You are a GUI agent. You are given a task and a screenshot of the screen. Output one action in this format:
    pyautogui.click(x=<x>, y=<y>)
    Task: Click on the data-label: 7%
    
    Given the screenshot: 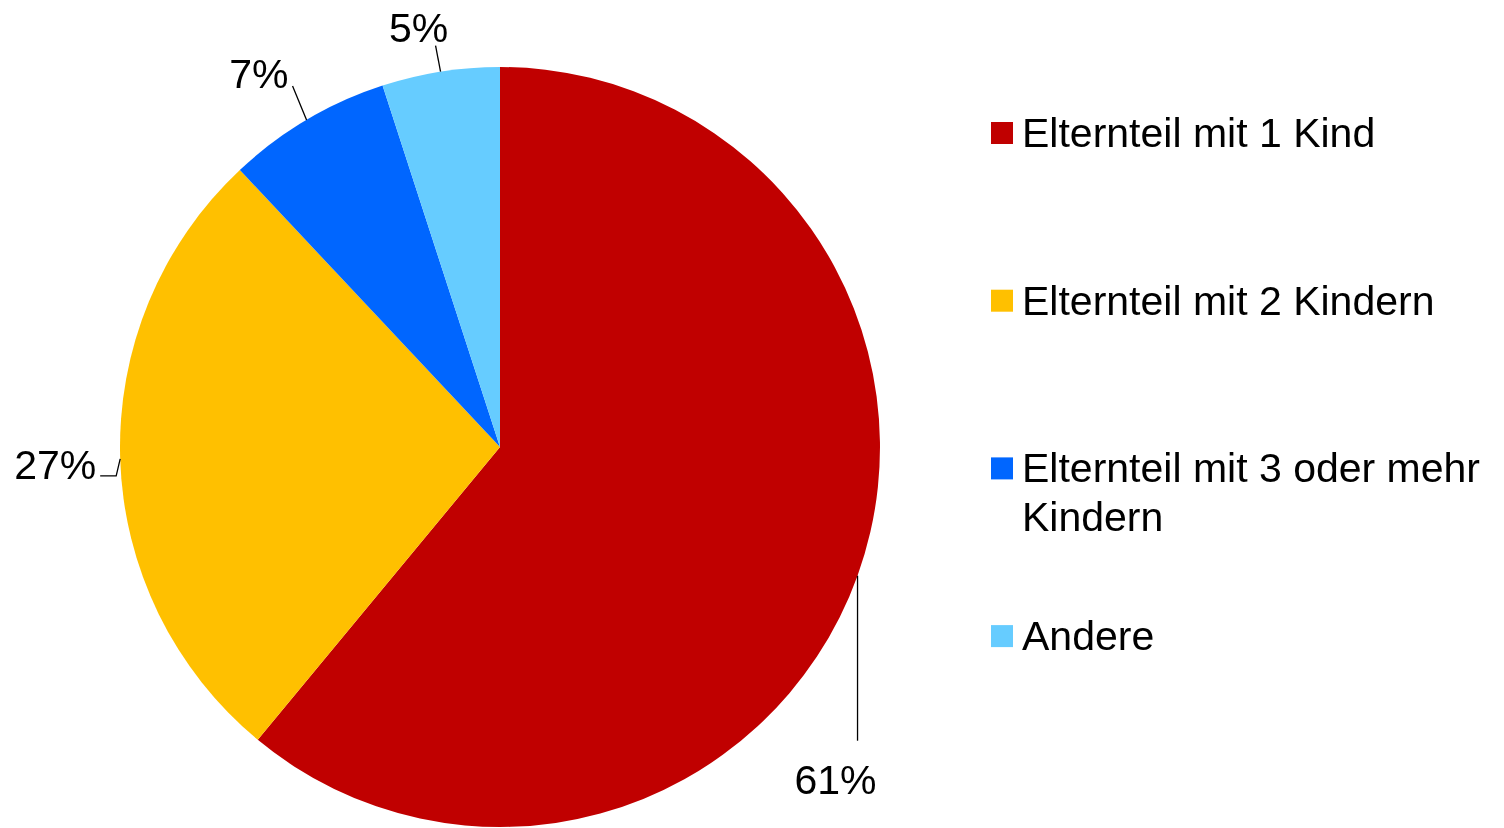 What is the action you would take?
    pyautogui.click(x=259, y=73)
    